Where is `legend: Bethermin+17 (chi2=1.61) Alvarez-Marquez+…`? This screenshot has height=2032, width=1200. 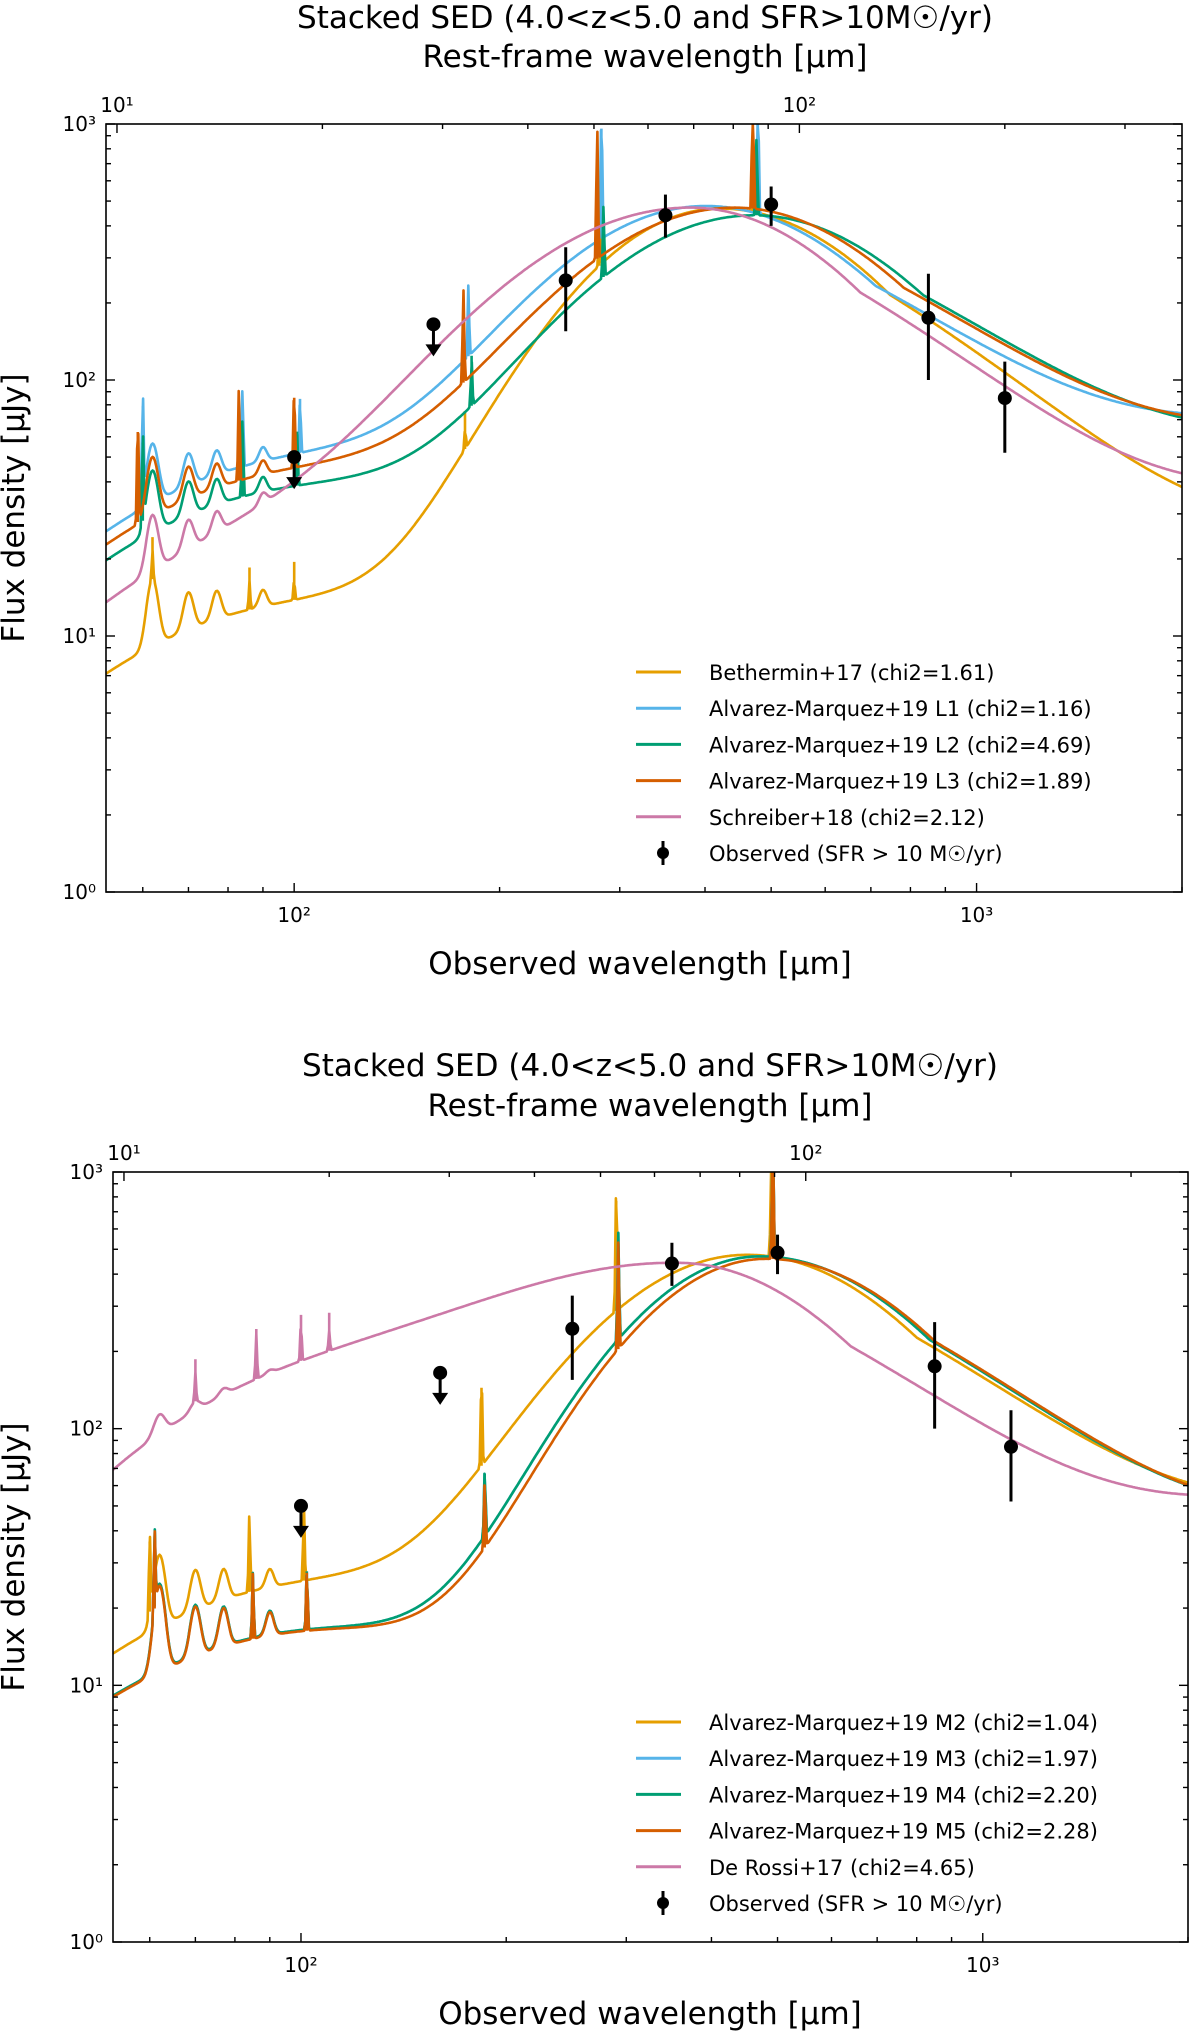 legend: Bethermin+17 (chi2=1.61) Alvarez-Marquez+… is located at coordinates (864, 763).